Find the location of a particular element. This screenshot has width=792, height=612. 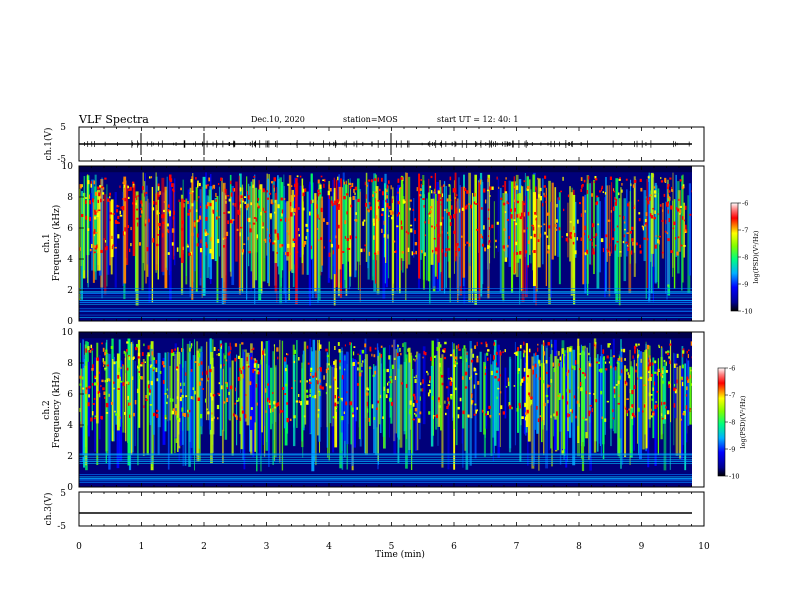

ch2-ytick-0: 0 is located at coordinates (70, 488).